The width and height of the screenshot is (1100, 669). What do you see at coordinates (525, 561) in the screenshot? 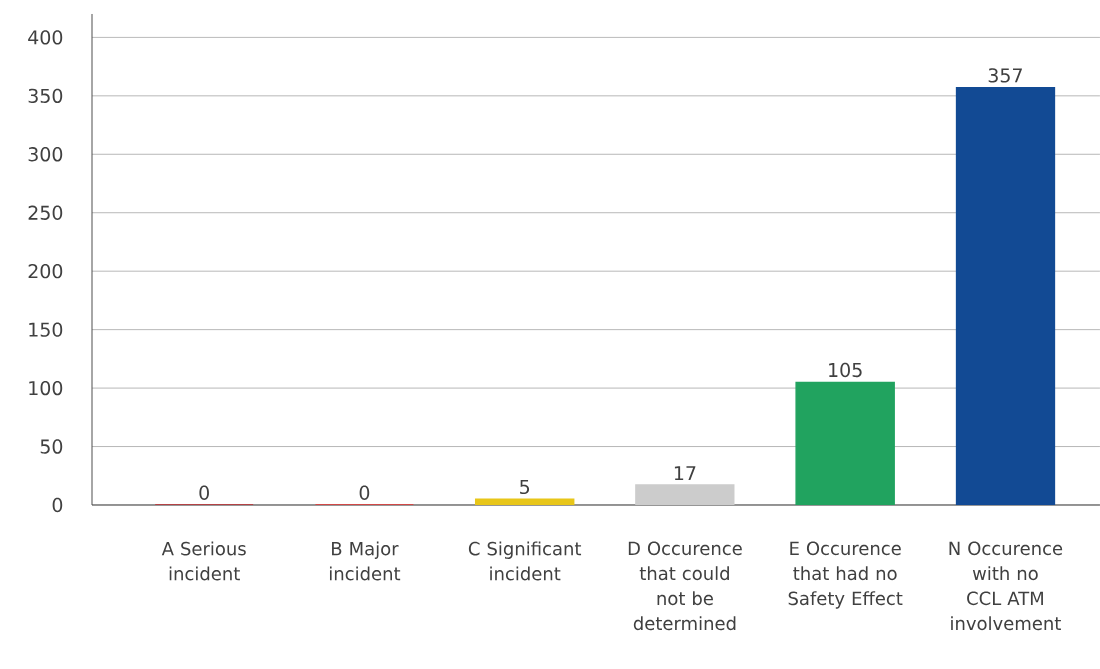
I see `x-tick-label: C Significant incident` at bounding box center [525, 561].